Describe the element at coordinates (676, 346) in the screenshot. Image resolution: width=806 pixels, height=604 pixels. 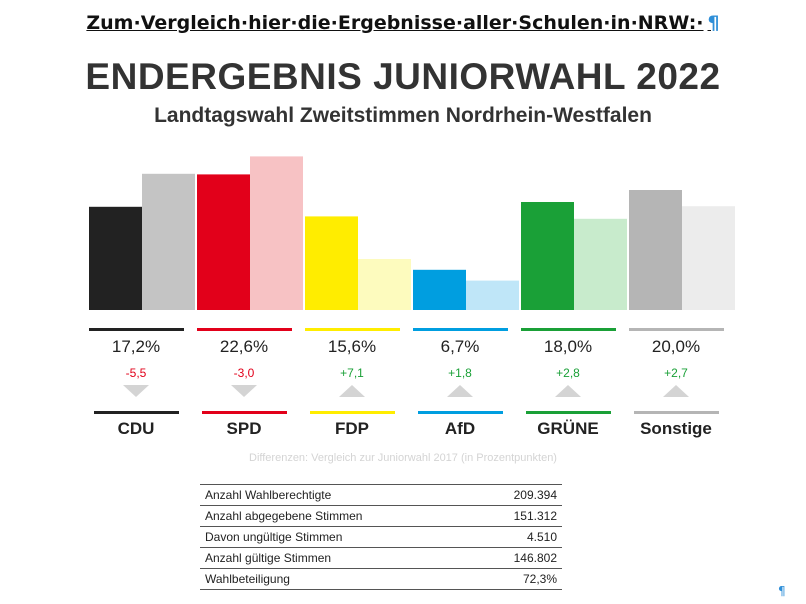
I see `value-label-sonstige: 20,0%` at that location.